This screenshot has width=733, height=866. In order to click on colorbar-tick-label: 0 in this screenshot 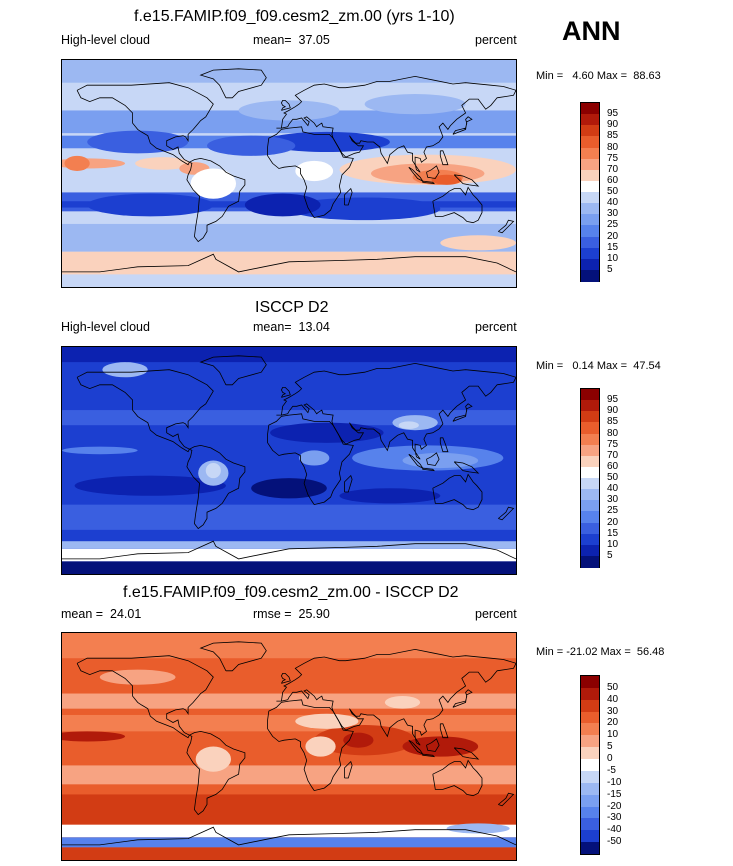, I will do `click(610, 759)`.